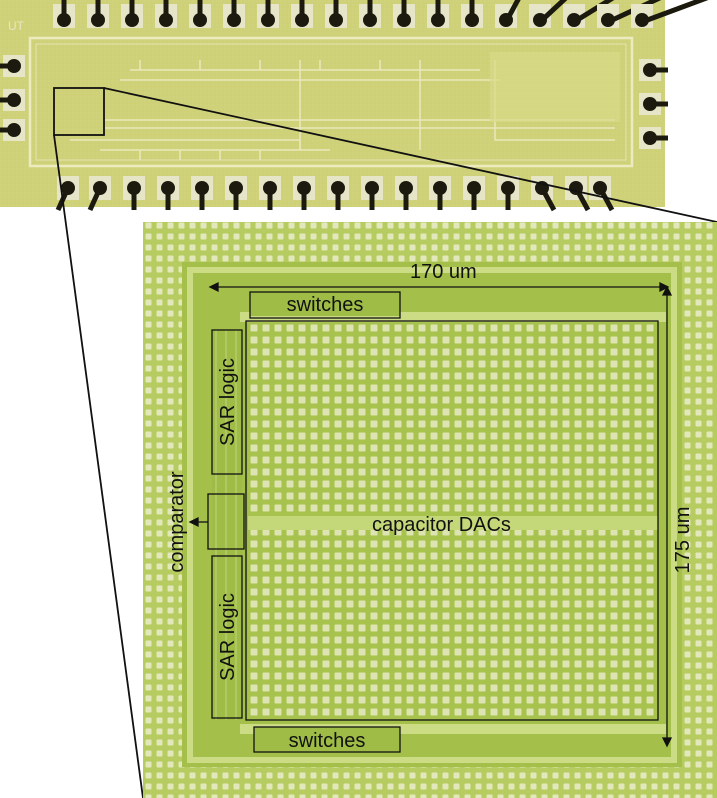  What do you see at coordinates (16, 26) in the screenshot?
I see `chip-corner-mark: UT` at bounding box center [16, 26].